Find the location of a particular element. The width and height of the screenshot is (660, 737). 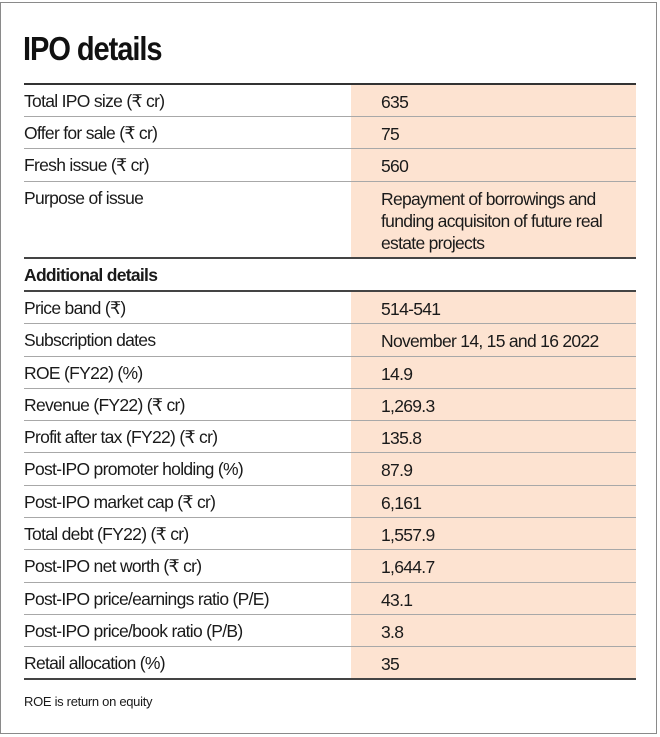

row-label: Post-IPO net worth (₹ cr) is located at coordinates (113, 566).